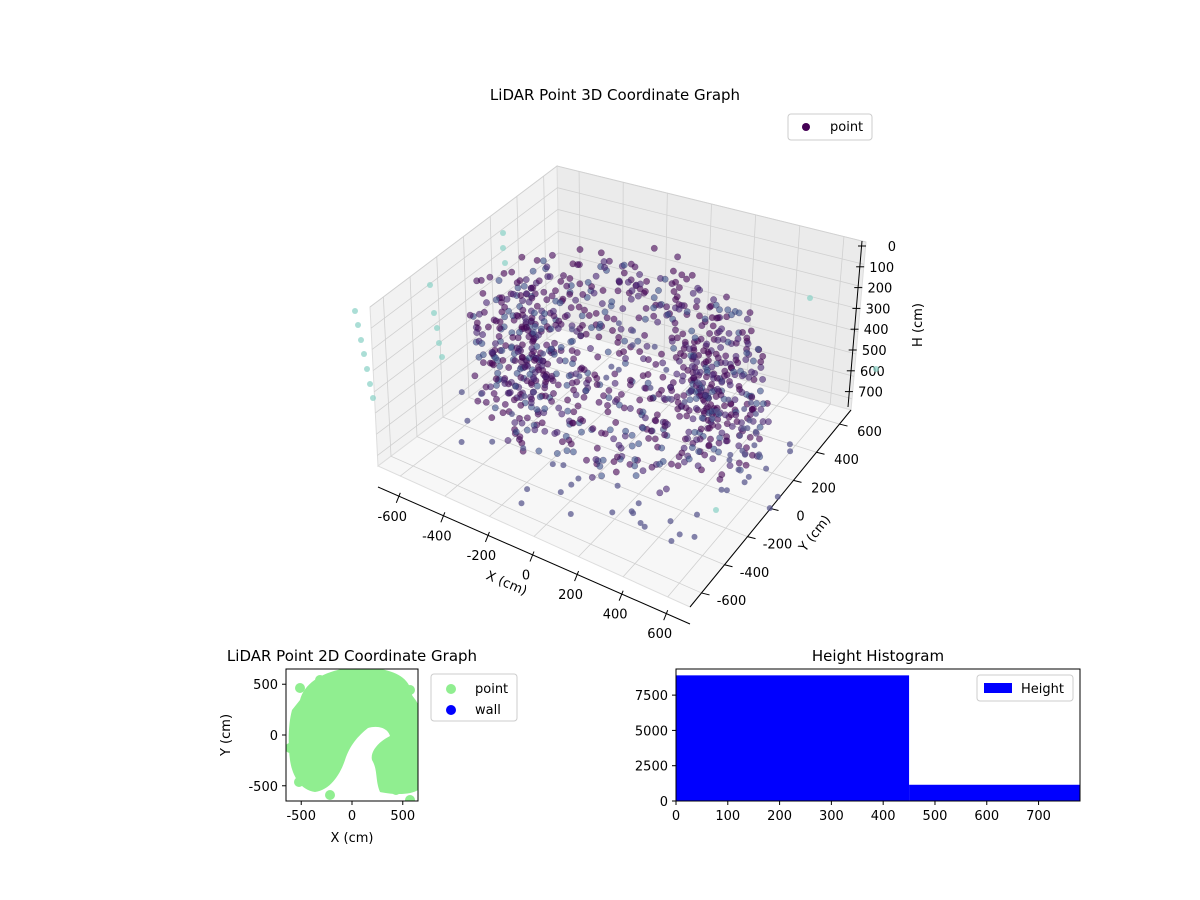 This screenshot has width=1200, height=900. I want to click on grid-line-z, so click(616, 344).